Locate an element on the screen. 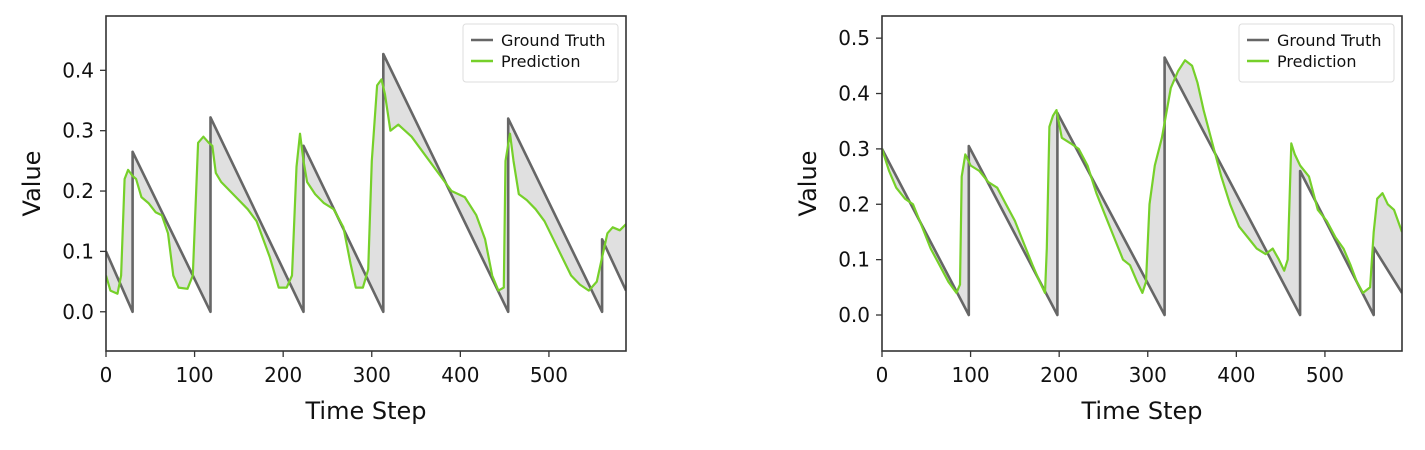 The height and width of the screenshot is (450, 1425). y-tick-label: 0.5 is located at coordinates (854, 38).